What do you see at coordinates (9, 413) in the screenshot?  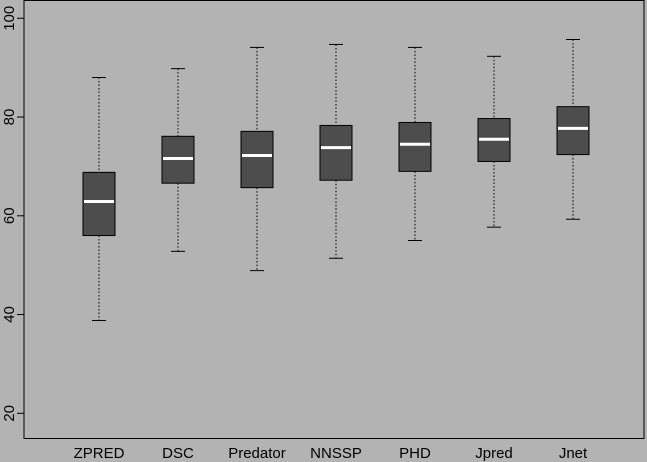 I see `y-tick-label: 20` at bounding box center [9, 413].